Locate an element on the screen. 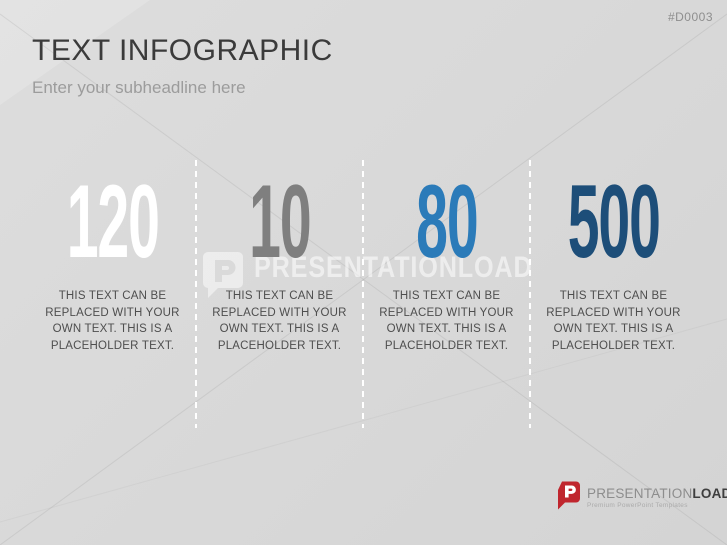  template-id-tag: #D0003 is located at coordinates (690, 17).